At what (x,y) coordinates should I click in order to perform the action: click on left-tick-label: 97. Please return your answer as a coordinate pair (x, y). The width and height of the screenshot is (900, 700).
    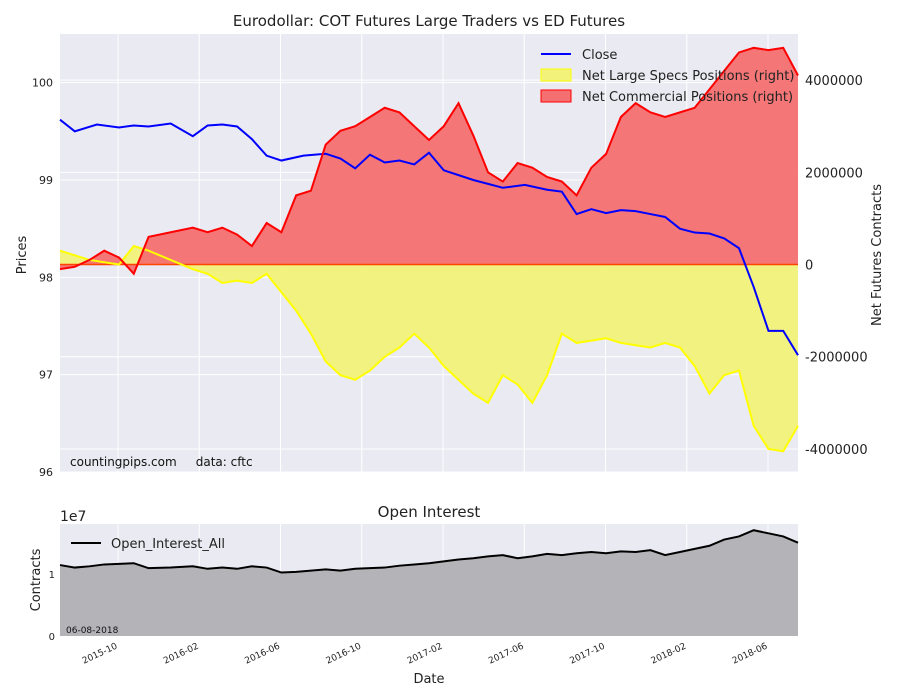
    Looking at the image, I should click on (46, 375).